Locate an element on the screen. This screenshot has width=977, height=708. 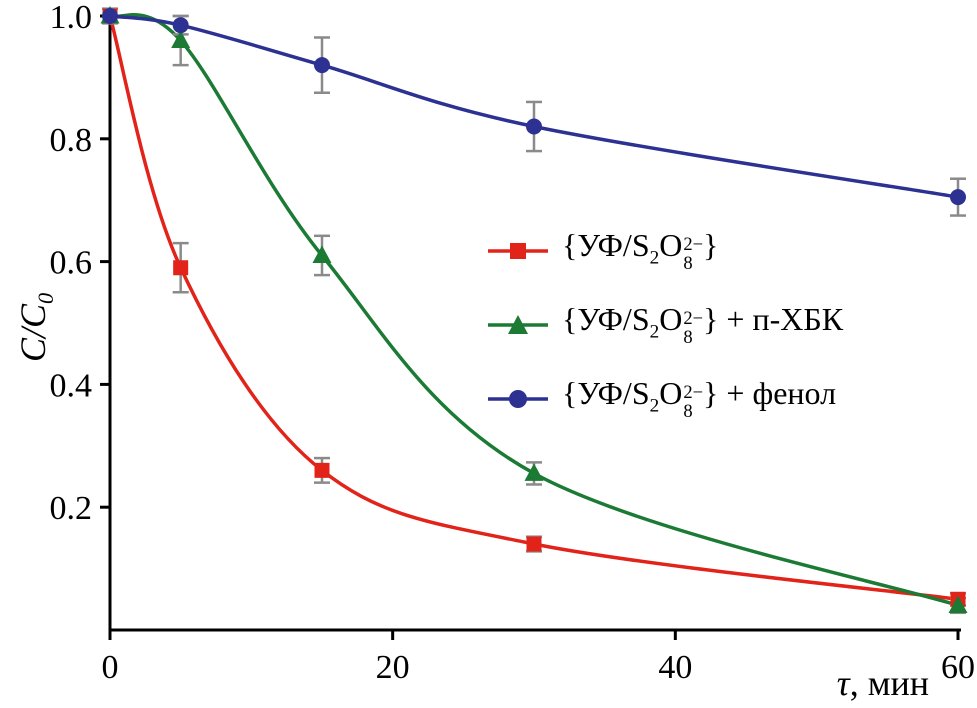
legend-marker-circle-icon is located at coordinates (518, 398).